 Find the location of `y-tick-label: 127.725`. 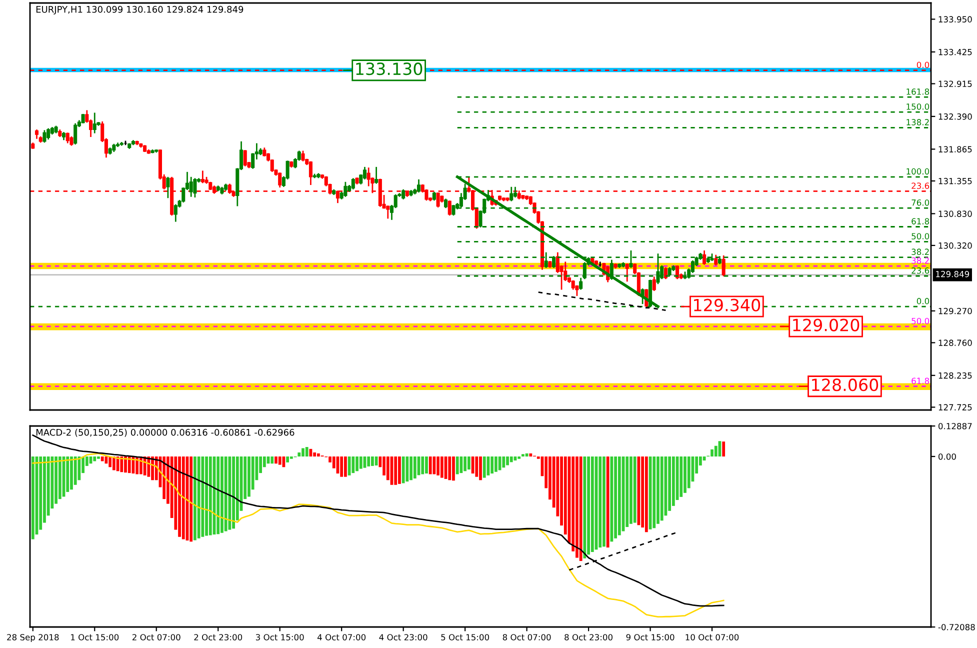

y-tick-label: 127.725 is located at coordinates (955, 407).